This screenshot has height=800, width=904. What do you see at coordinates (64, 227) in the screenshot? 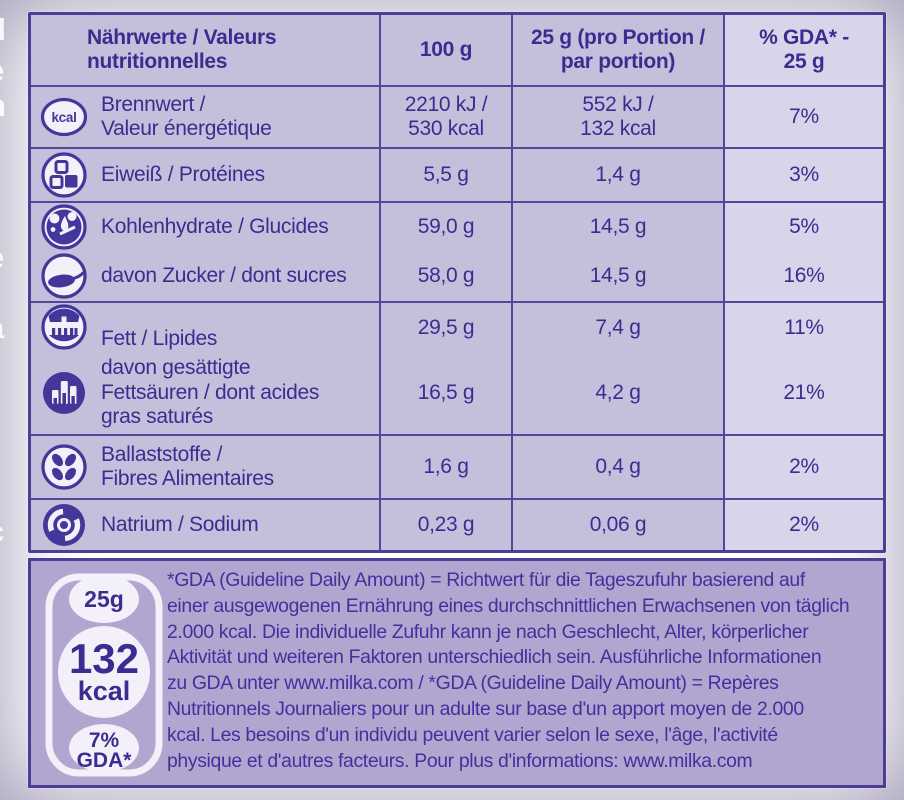
I see `carbohydrate-bowl-icon` at bounding box center [64, 227].